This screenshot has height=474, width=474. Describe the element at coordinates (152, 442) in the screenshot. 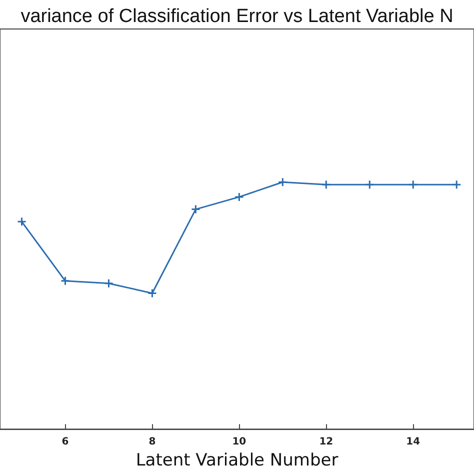

I see `x-tick-label: 8` at that location.